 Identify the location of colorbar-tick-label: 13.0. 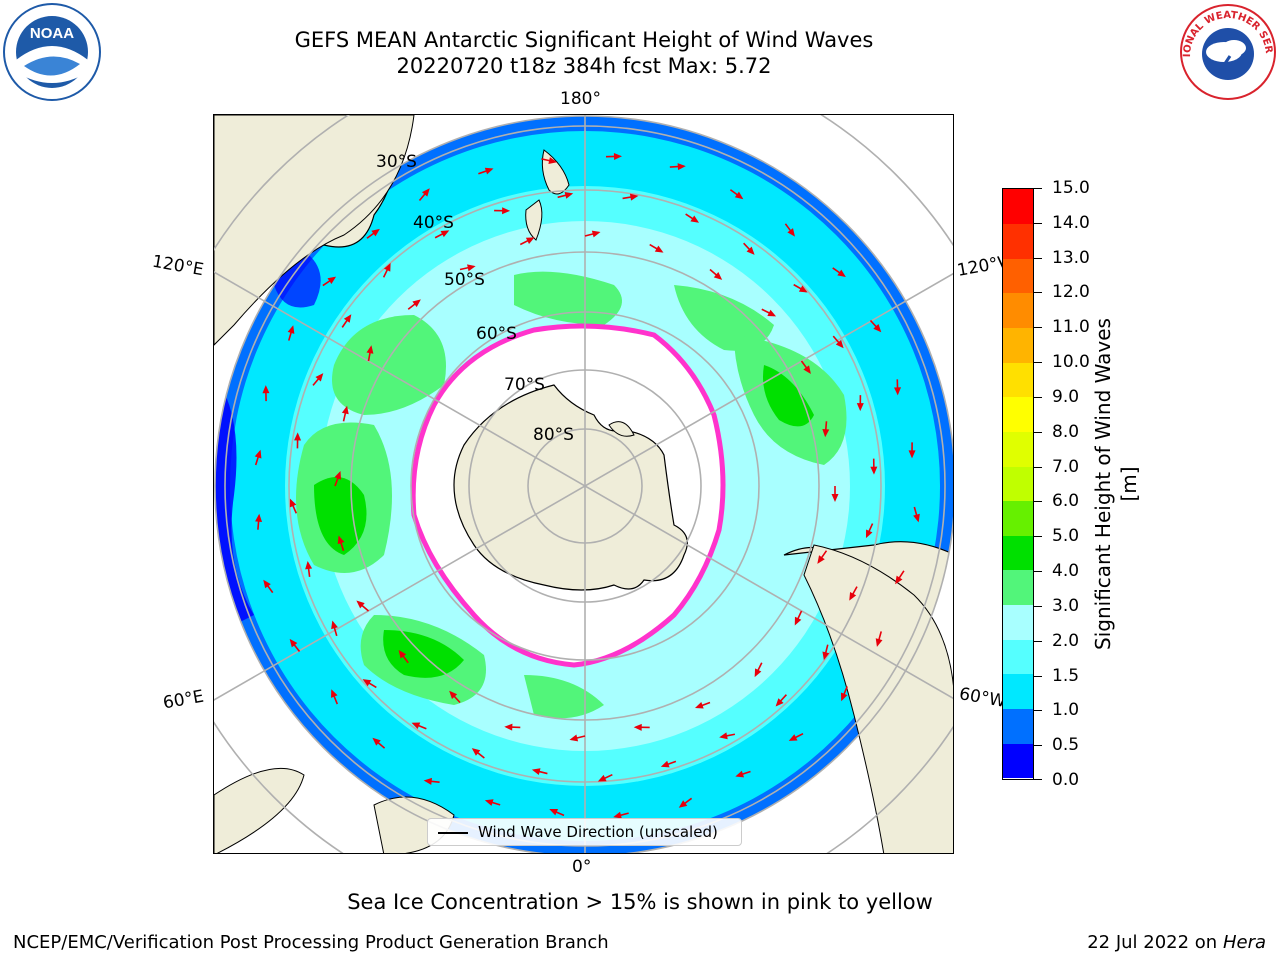
(1071, 257).